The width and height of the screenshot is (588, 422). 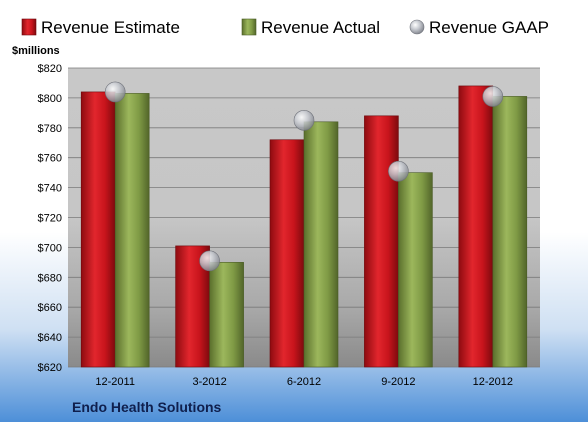 What do you see at coordinates (132, 230) in the screenshot?
I see `bar-actual-12-2011` at bounding box center [132, 230].